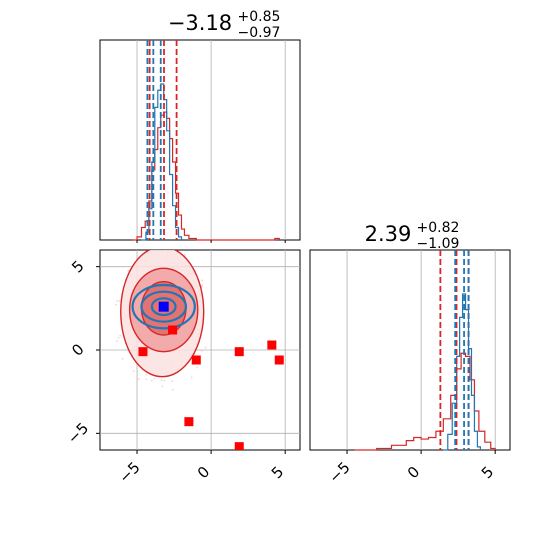 Image resolution: width=550 pixels, height=550 pixels. Describe the element at coordinates (462, 372) in the screenshot. I see `param2-blue-histogram` at that location.